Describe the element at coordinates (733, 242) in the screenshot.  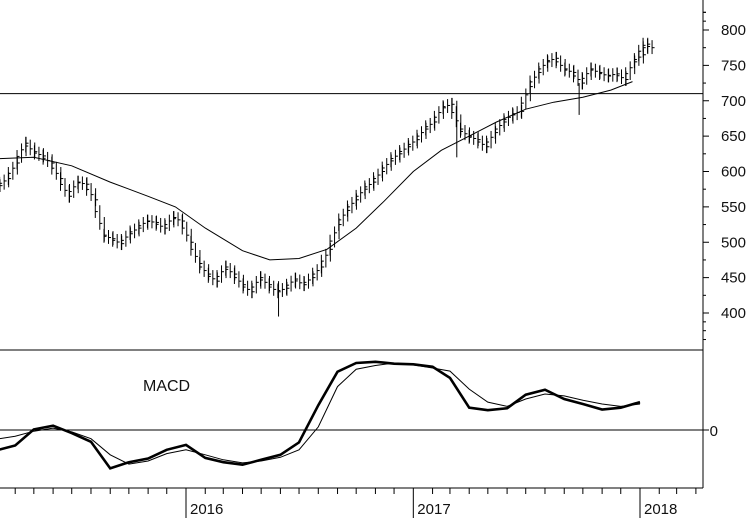
I see `y-tick-label: 500` at that location.